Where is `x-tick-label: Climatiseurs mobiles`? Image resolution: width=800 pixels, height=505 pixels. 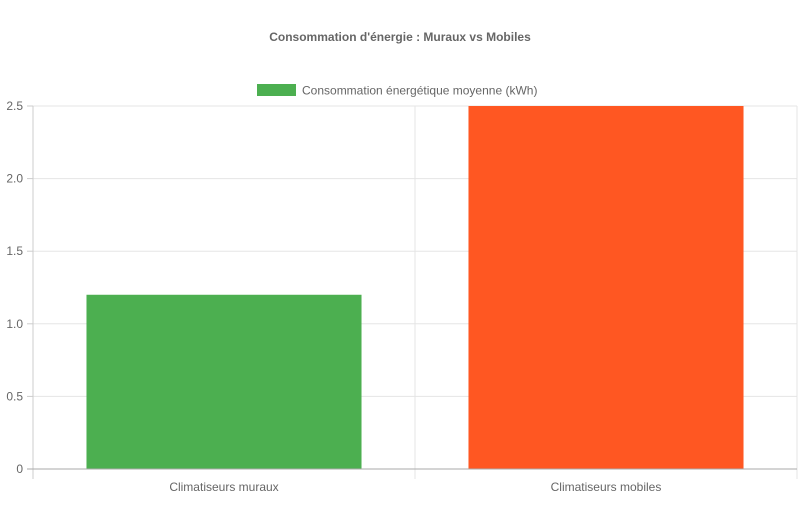
x-tick-label: Climatiseurs mobiles is located at coordinates (606, 487).